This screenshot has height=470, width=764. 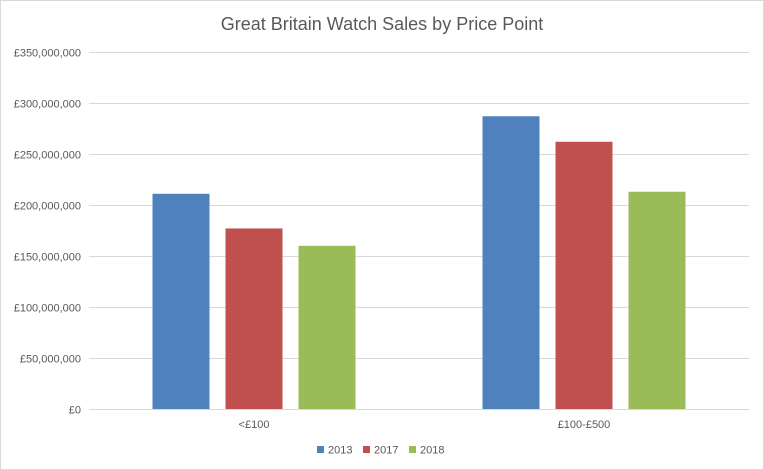 What do you see at coordinates (75, 411) in the screenshot?
I see `y-tick-label: £0` at bounding box center [75, 411].